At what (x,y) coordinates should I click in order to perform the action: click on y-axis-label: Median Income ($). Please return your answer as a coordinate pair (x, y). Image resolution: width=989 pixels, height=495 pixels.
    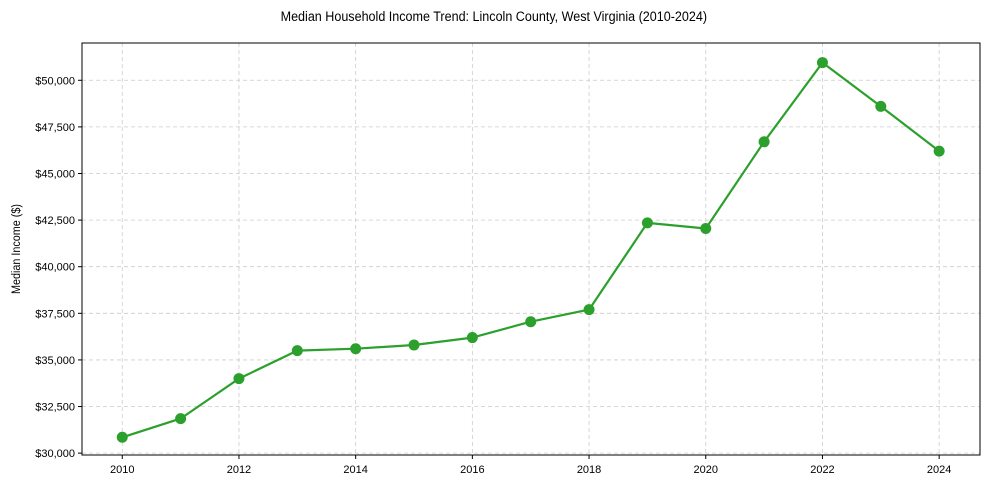
    Looking at the image, I should click on (17, 249).